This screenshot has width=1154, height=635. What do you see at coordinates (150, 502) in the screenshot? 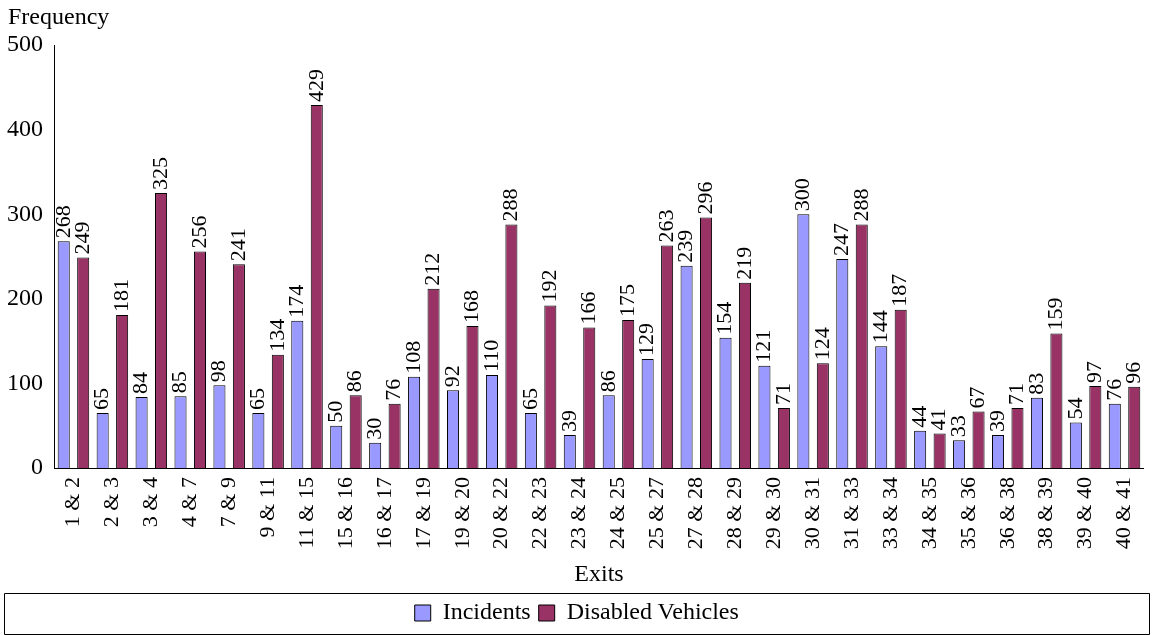
I see `x-tick-label: 3 & 4` at bounding box center [150, 502].